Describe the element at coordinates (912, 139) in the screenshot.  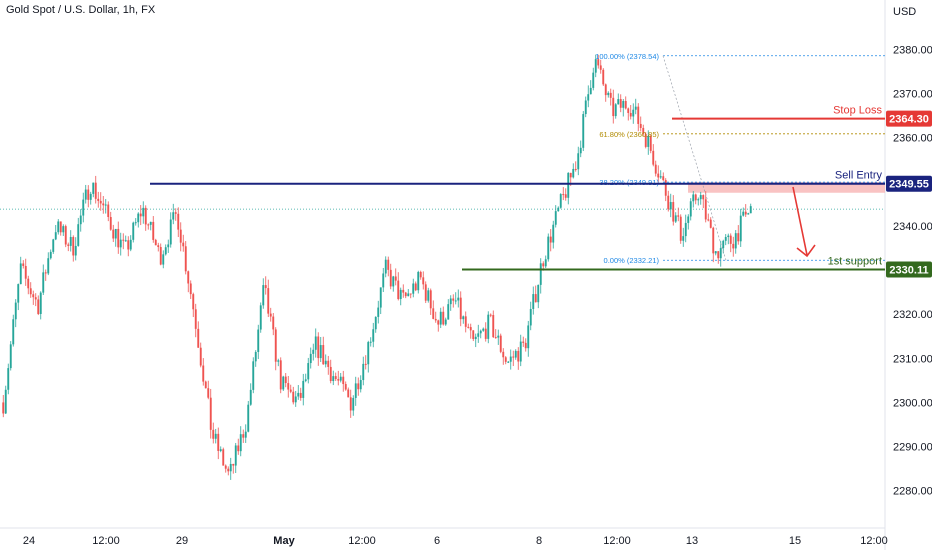
I see `y-tick-label: 2360.00` at that location.